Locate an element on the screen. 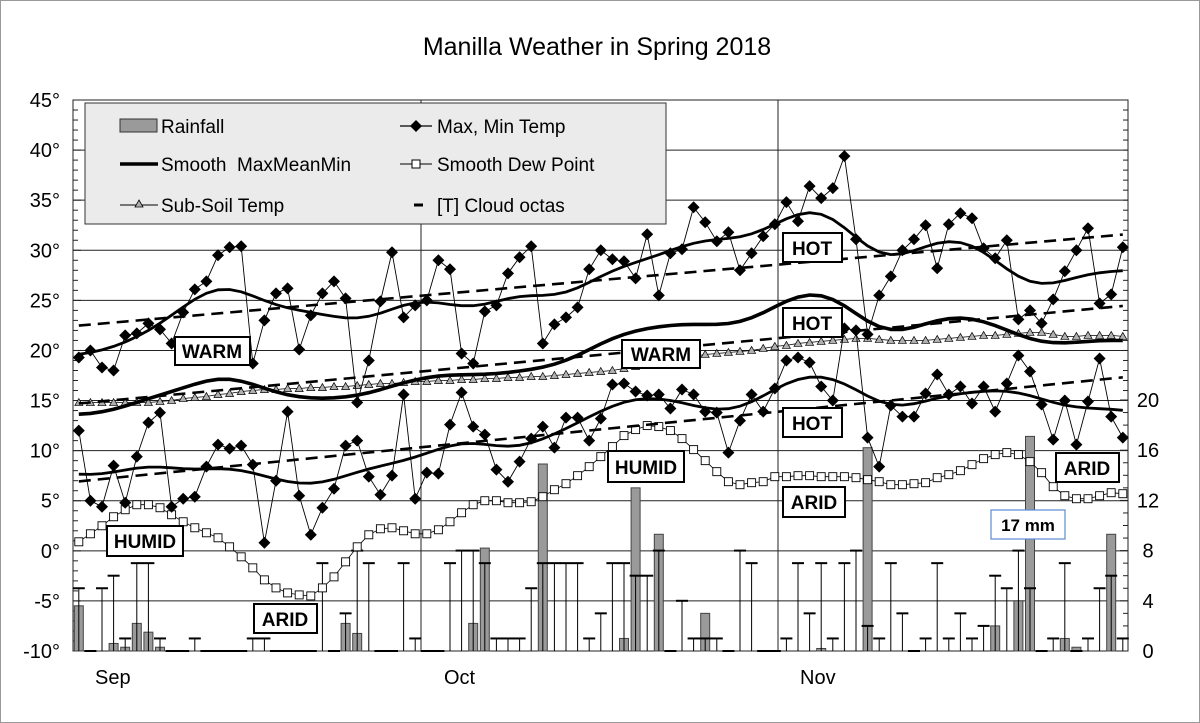 The height and width of the screenshot is (723, 1200). y2-tick-label: 8 is located at coordinates (1147, 552).